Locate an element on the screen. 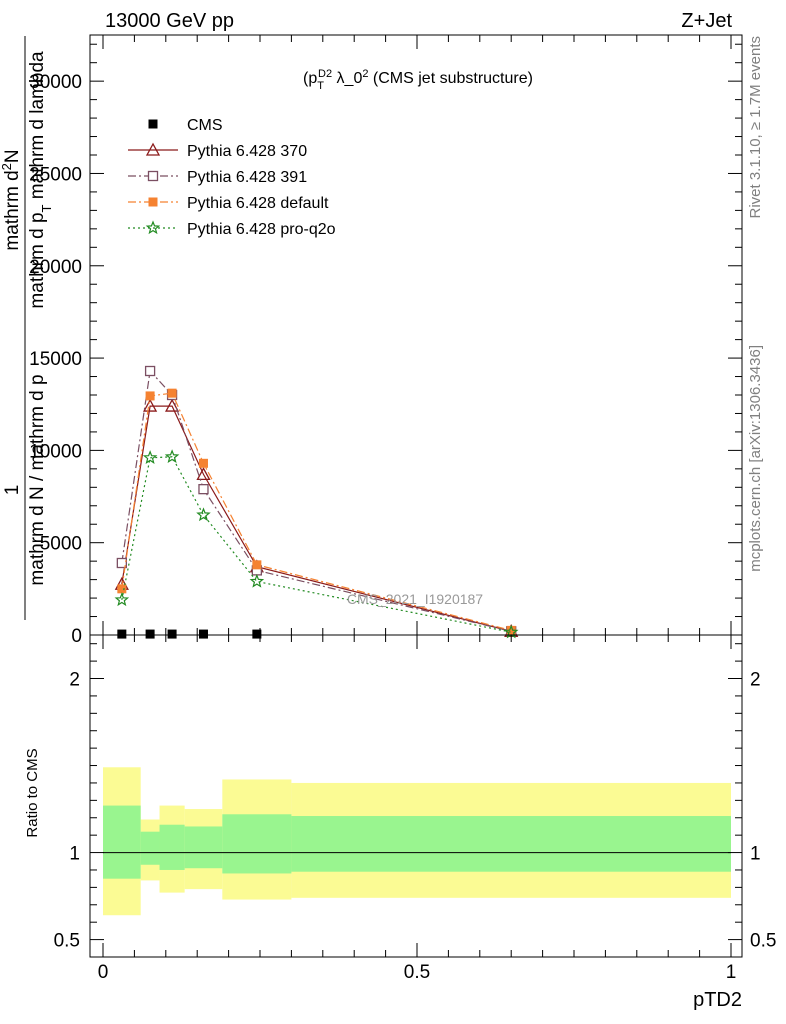 The width and height of the screenshot is (786, 1024). legend-entry-label: Pythia 6.428 391 is located at coordinates (247, 177).